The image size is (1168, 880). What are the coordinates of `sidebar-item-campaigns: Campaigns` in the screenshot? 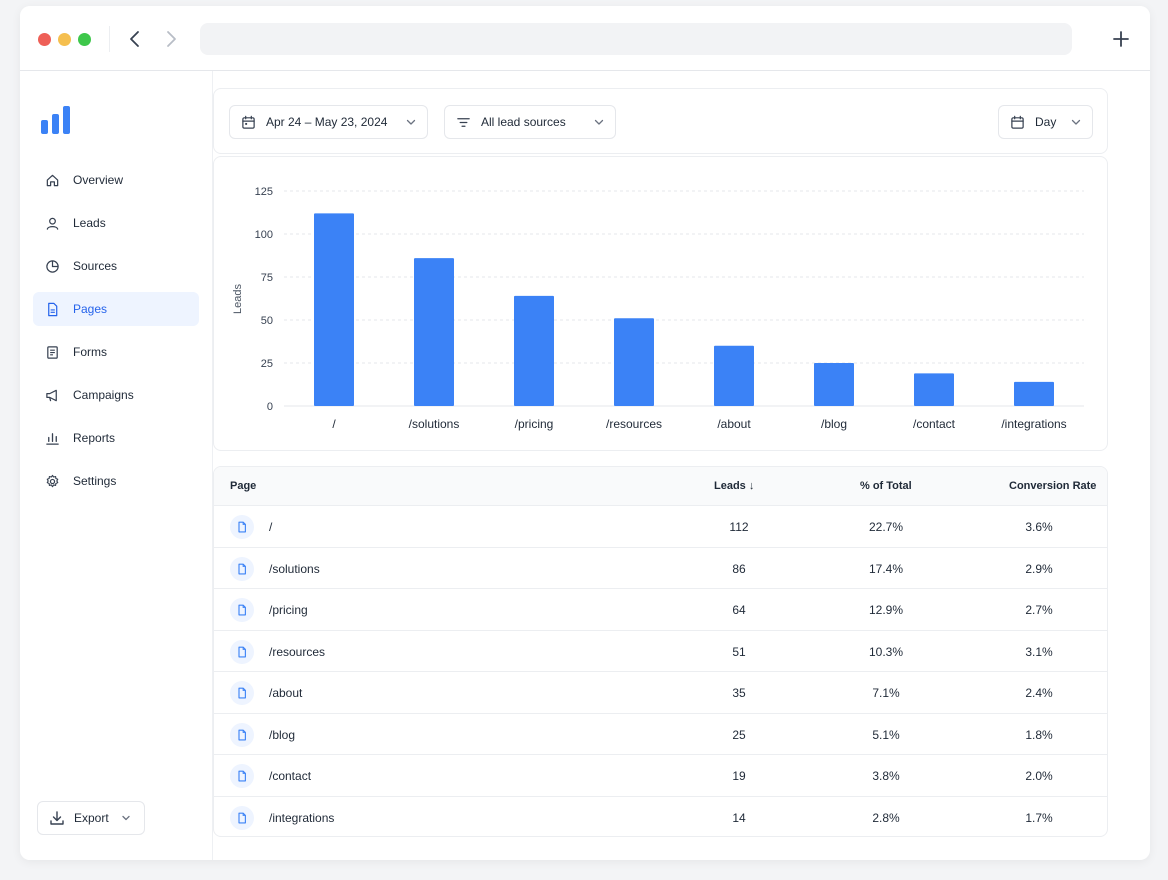 It's located at (116, 395).